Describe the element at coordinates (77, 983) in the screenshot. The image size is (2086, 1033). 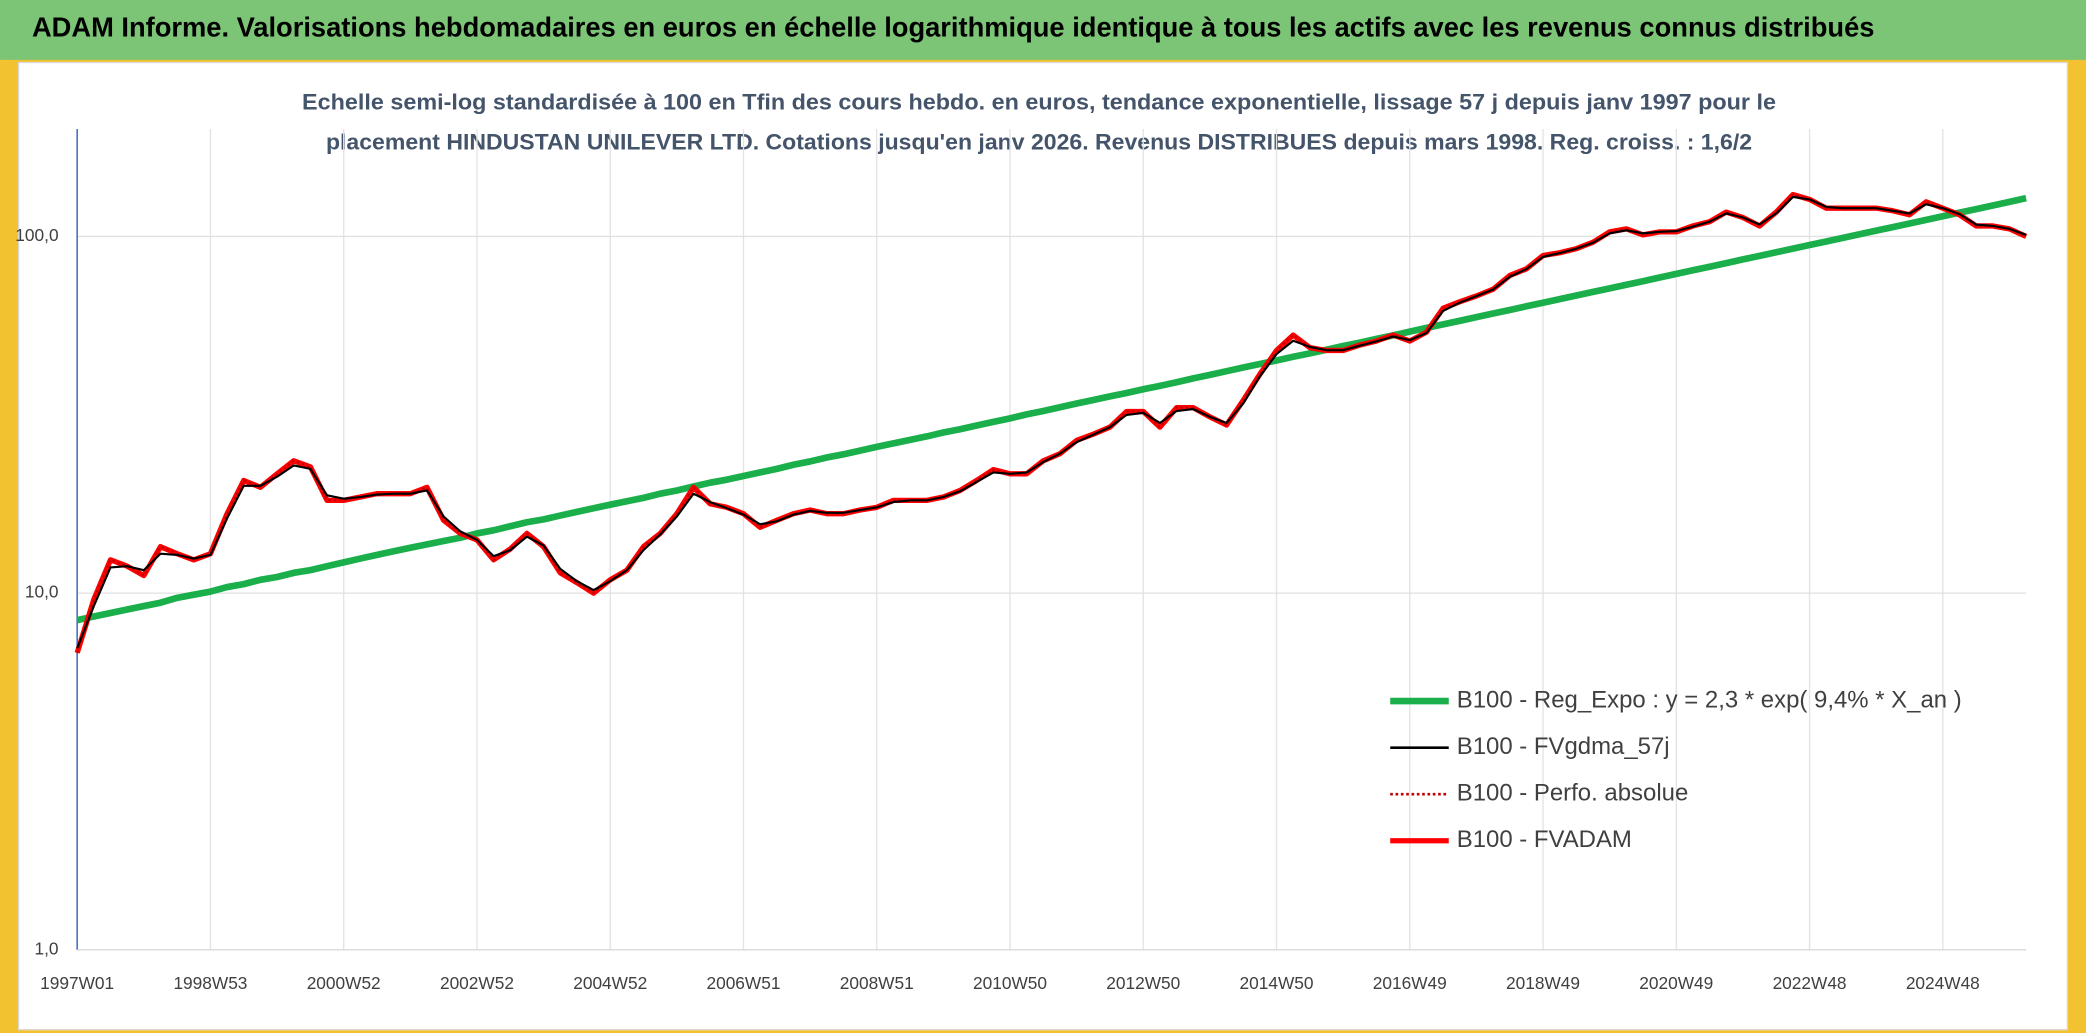
I see `x-tick-label: 1997W01` at that location.